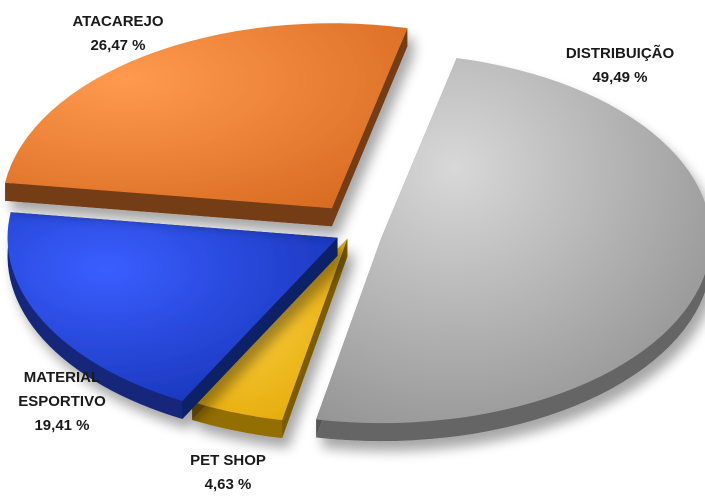  What do you see at coordinates (619, 77) in the screenshot?
I see `slice-value-label: 49,49 %` at bounding box center [619, 77].